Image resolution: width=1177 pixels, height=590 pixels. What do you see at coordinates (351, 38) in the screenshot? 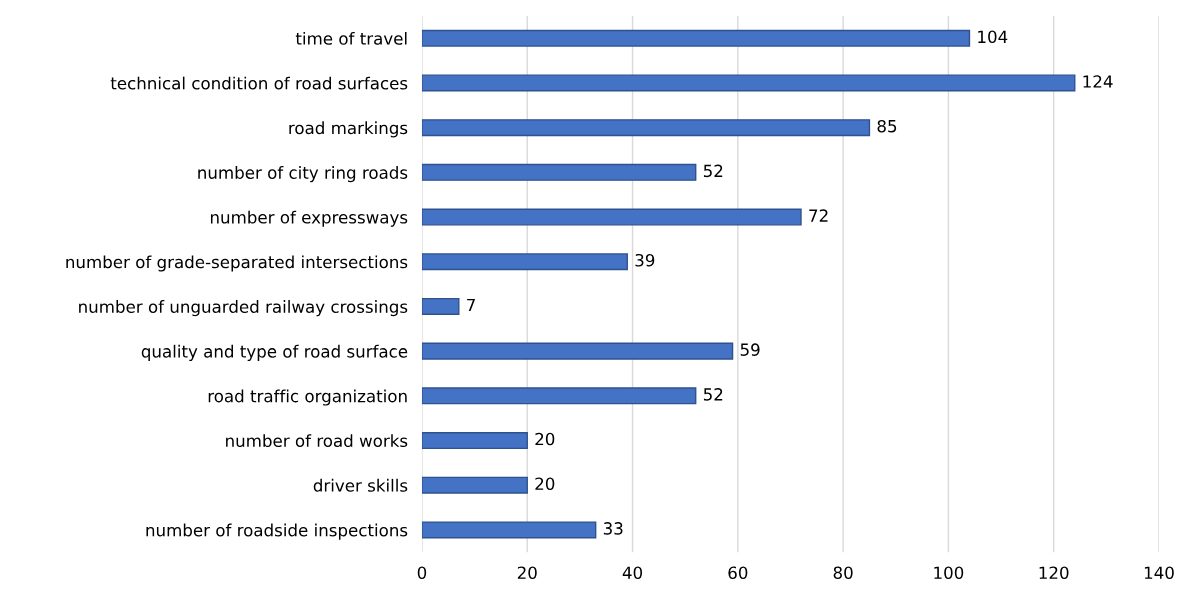
I see `y-tick-label: time of travel` at bounding box center [351, 38].